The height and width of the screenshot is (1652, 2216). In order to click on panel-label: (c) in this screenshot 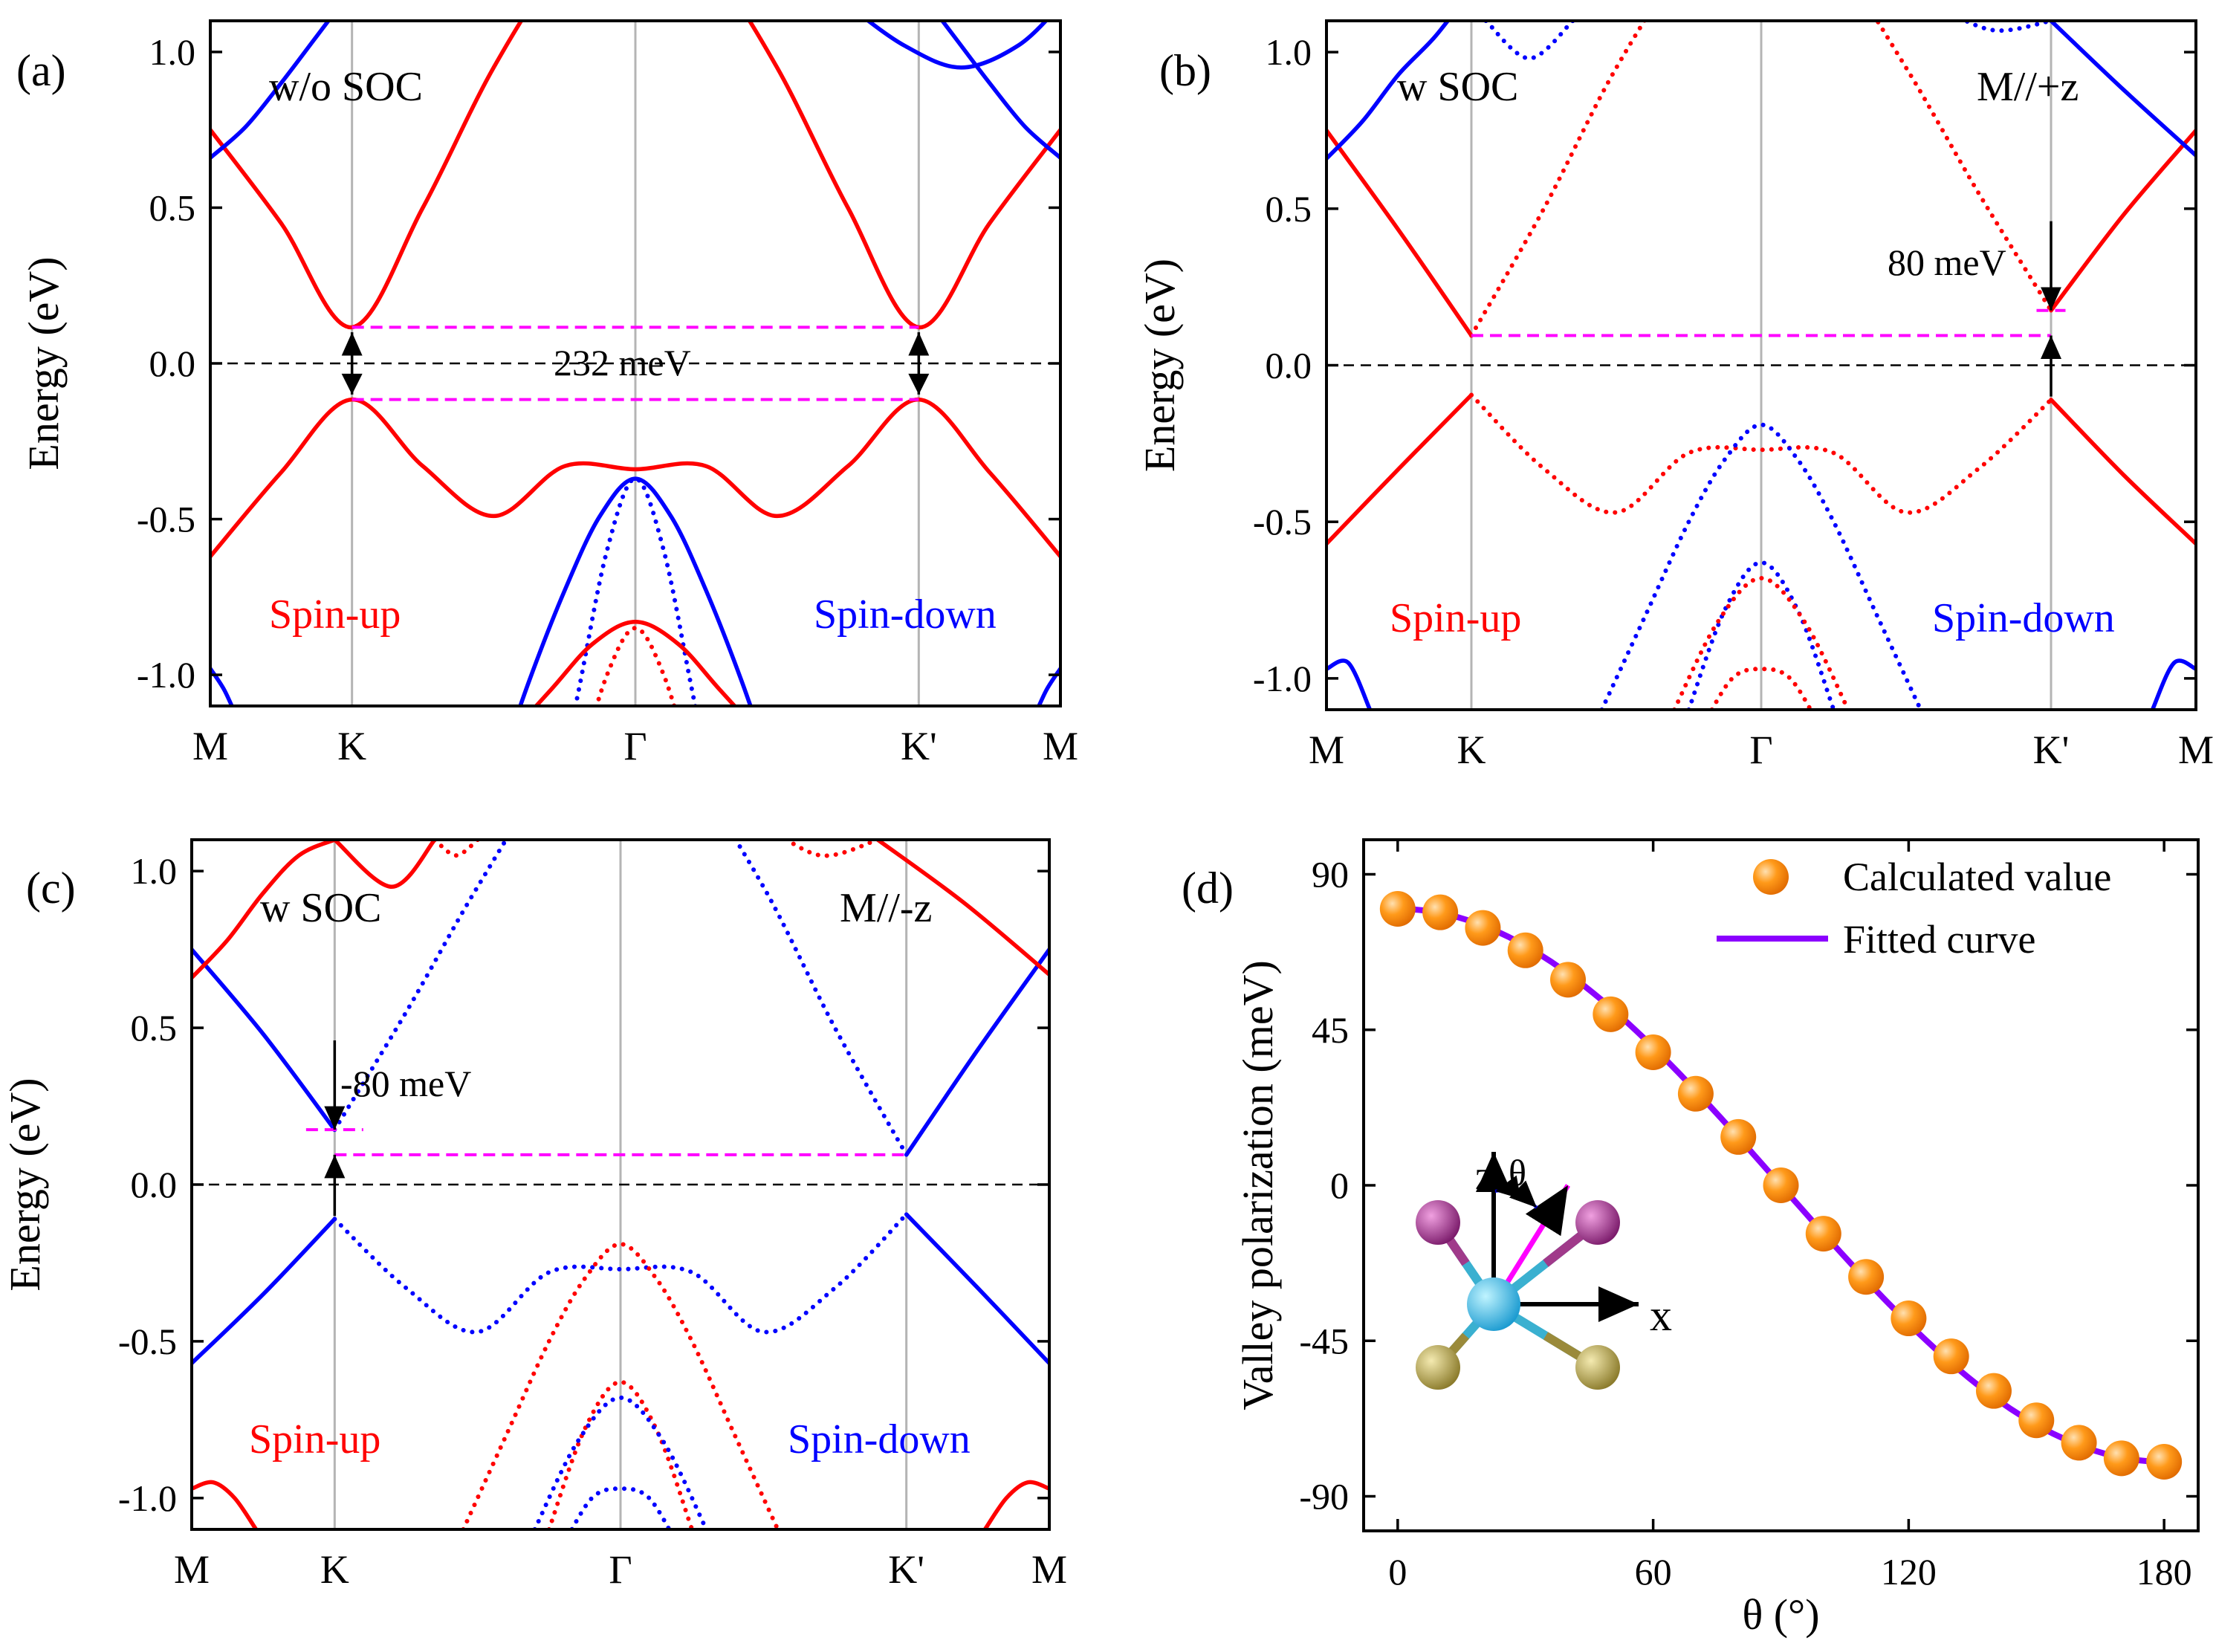, I will do `click(51, 888)`.